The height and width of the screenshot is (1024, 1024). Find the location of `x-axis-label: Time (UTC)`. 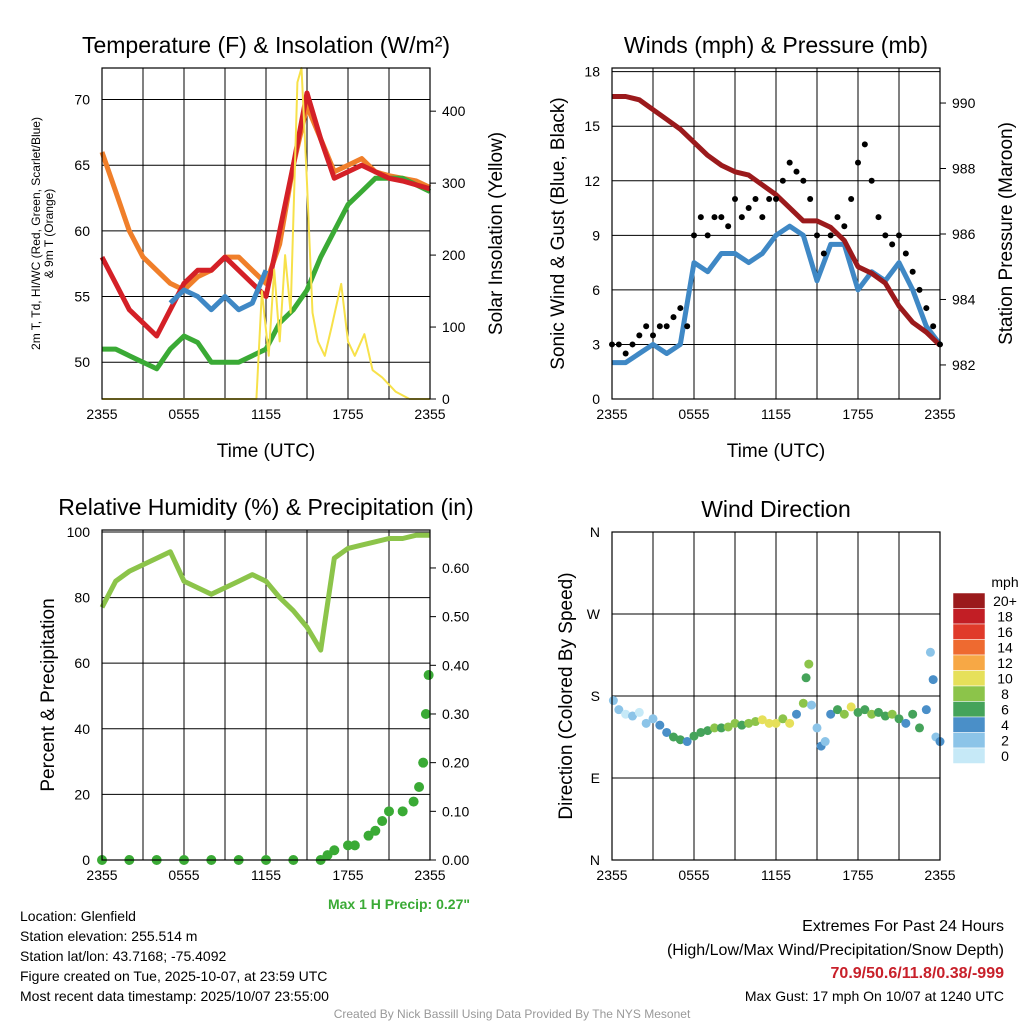

x-axis-label: Time (UTC) is located at coordinates (776, 451).